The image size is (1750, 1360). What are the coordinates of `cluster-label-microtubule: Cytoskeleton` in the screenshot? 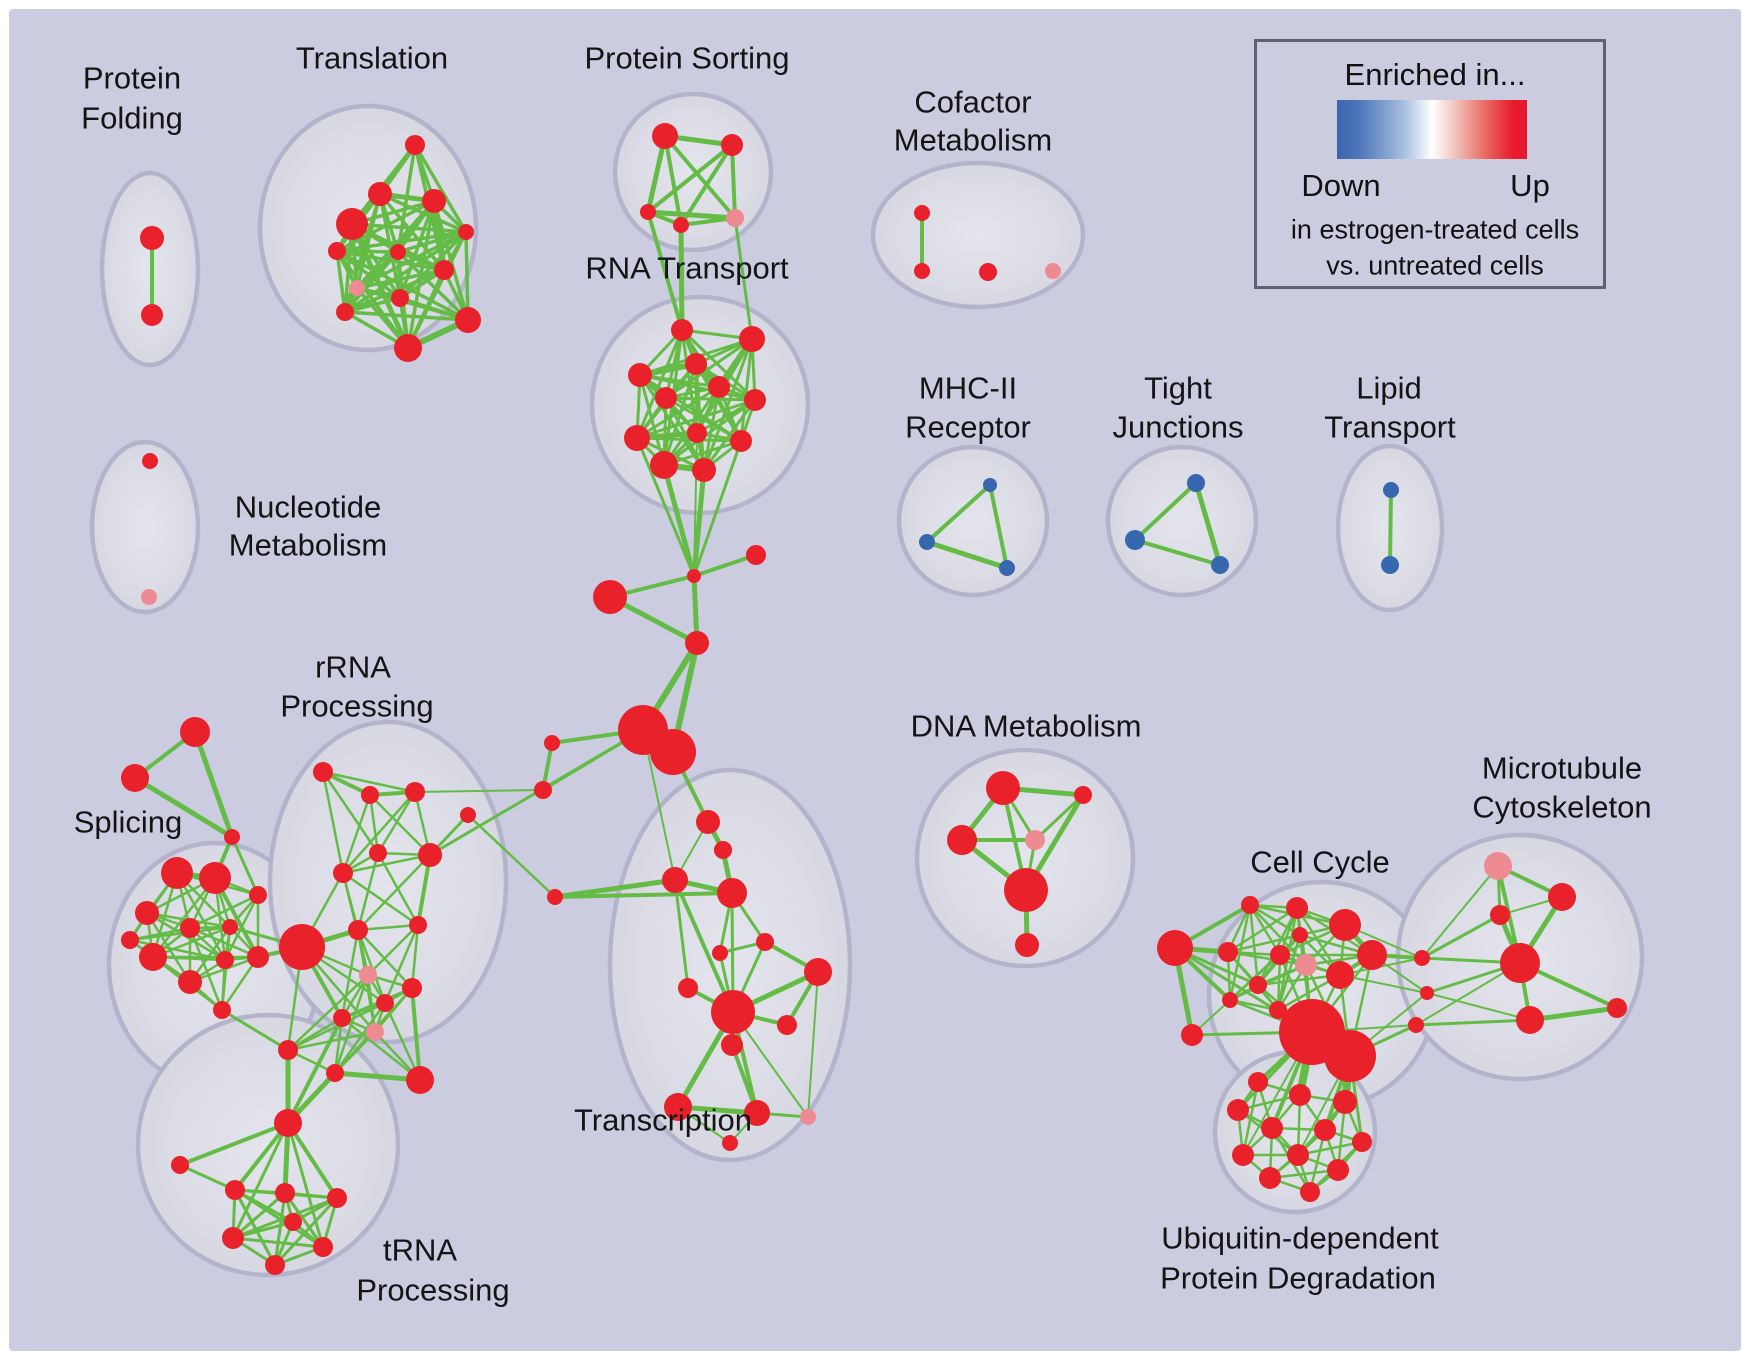 It's located at (1561, 807).